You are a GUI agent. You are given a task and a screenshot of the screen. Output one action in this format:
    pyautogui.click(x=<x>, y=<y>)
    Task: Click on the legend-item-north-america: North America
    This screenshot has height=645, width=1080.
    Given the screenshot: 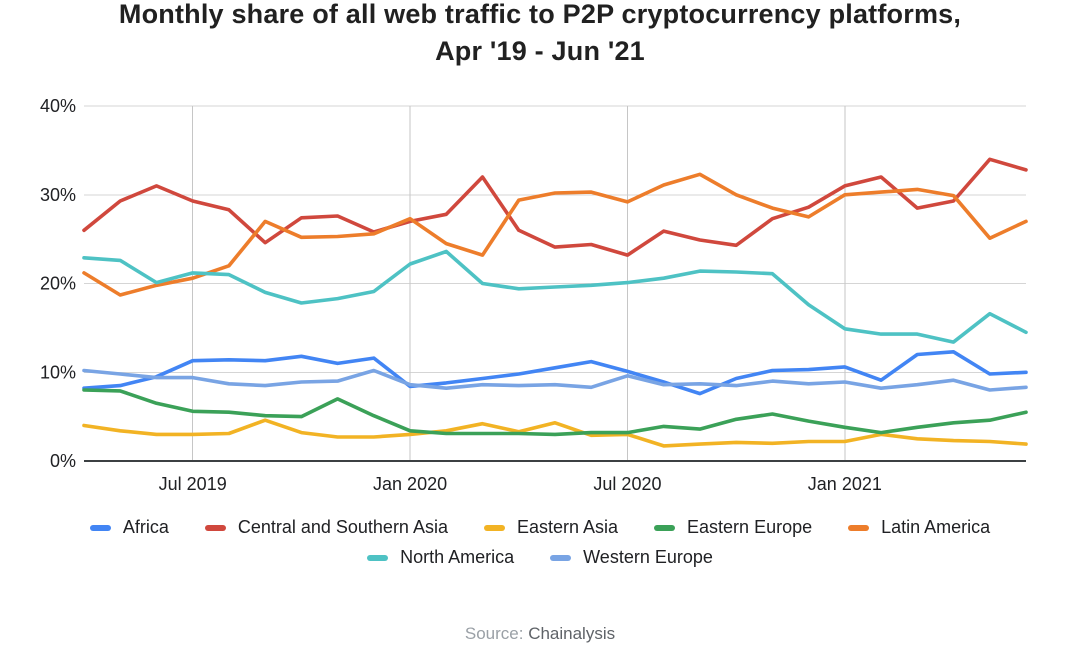 What is the action you would take?
    pyautogui.click(x=440, y=557)
    